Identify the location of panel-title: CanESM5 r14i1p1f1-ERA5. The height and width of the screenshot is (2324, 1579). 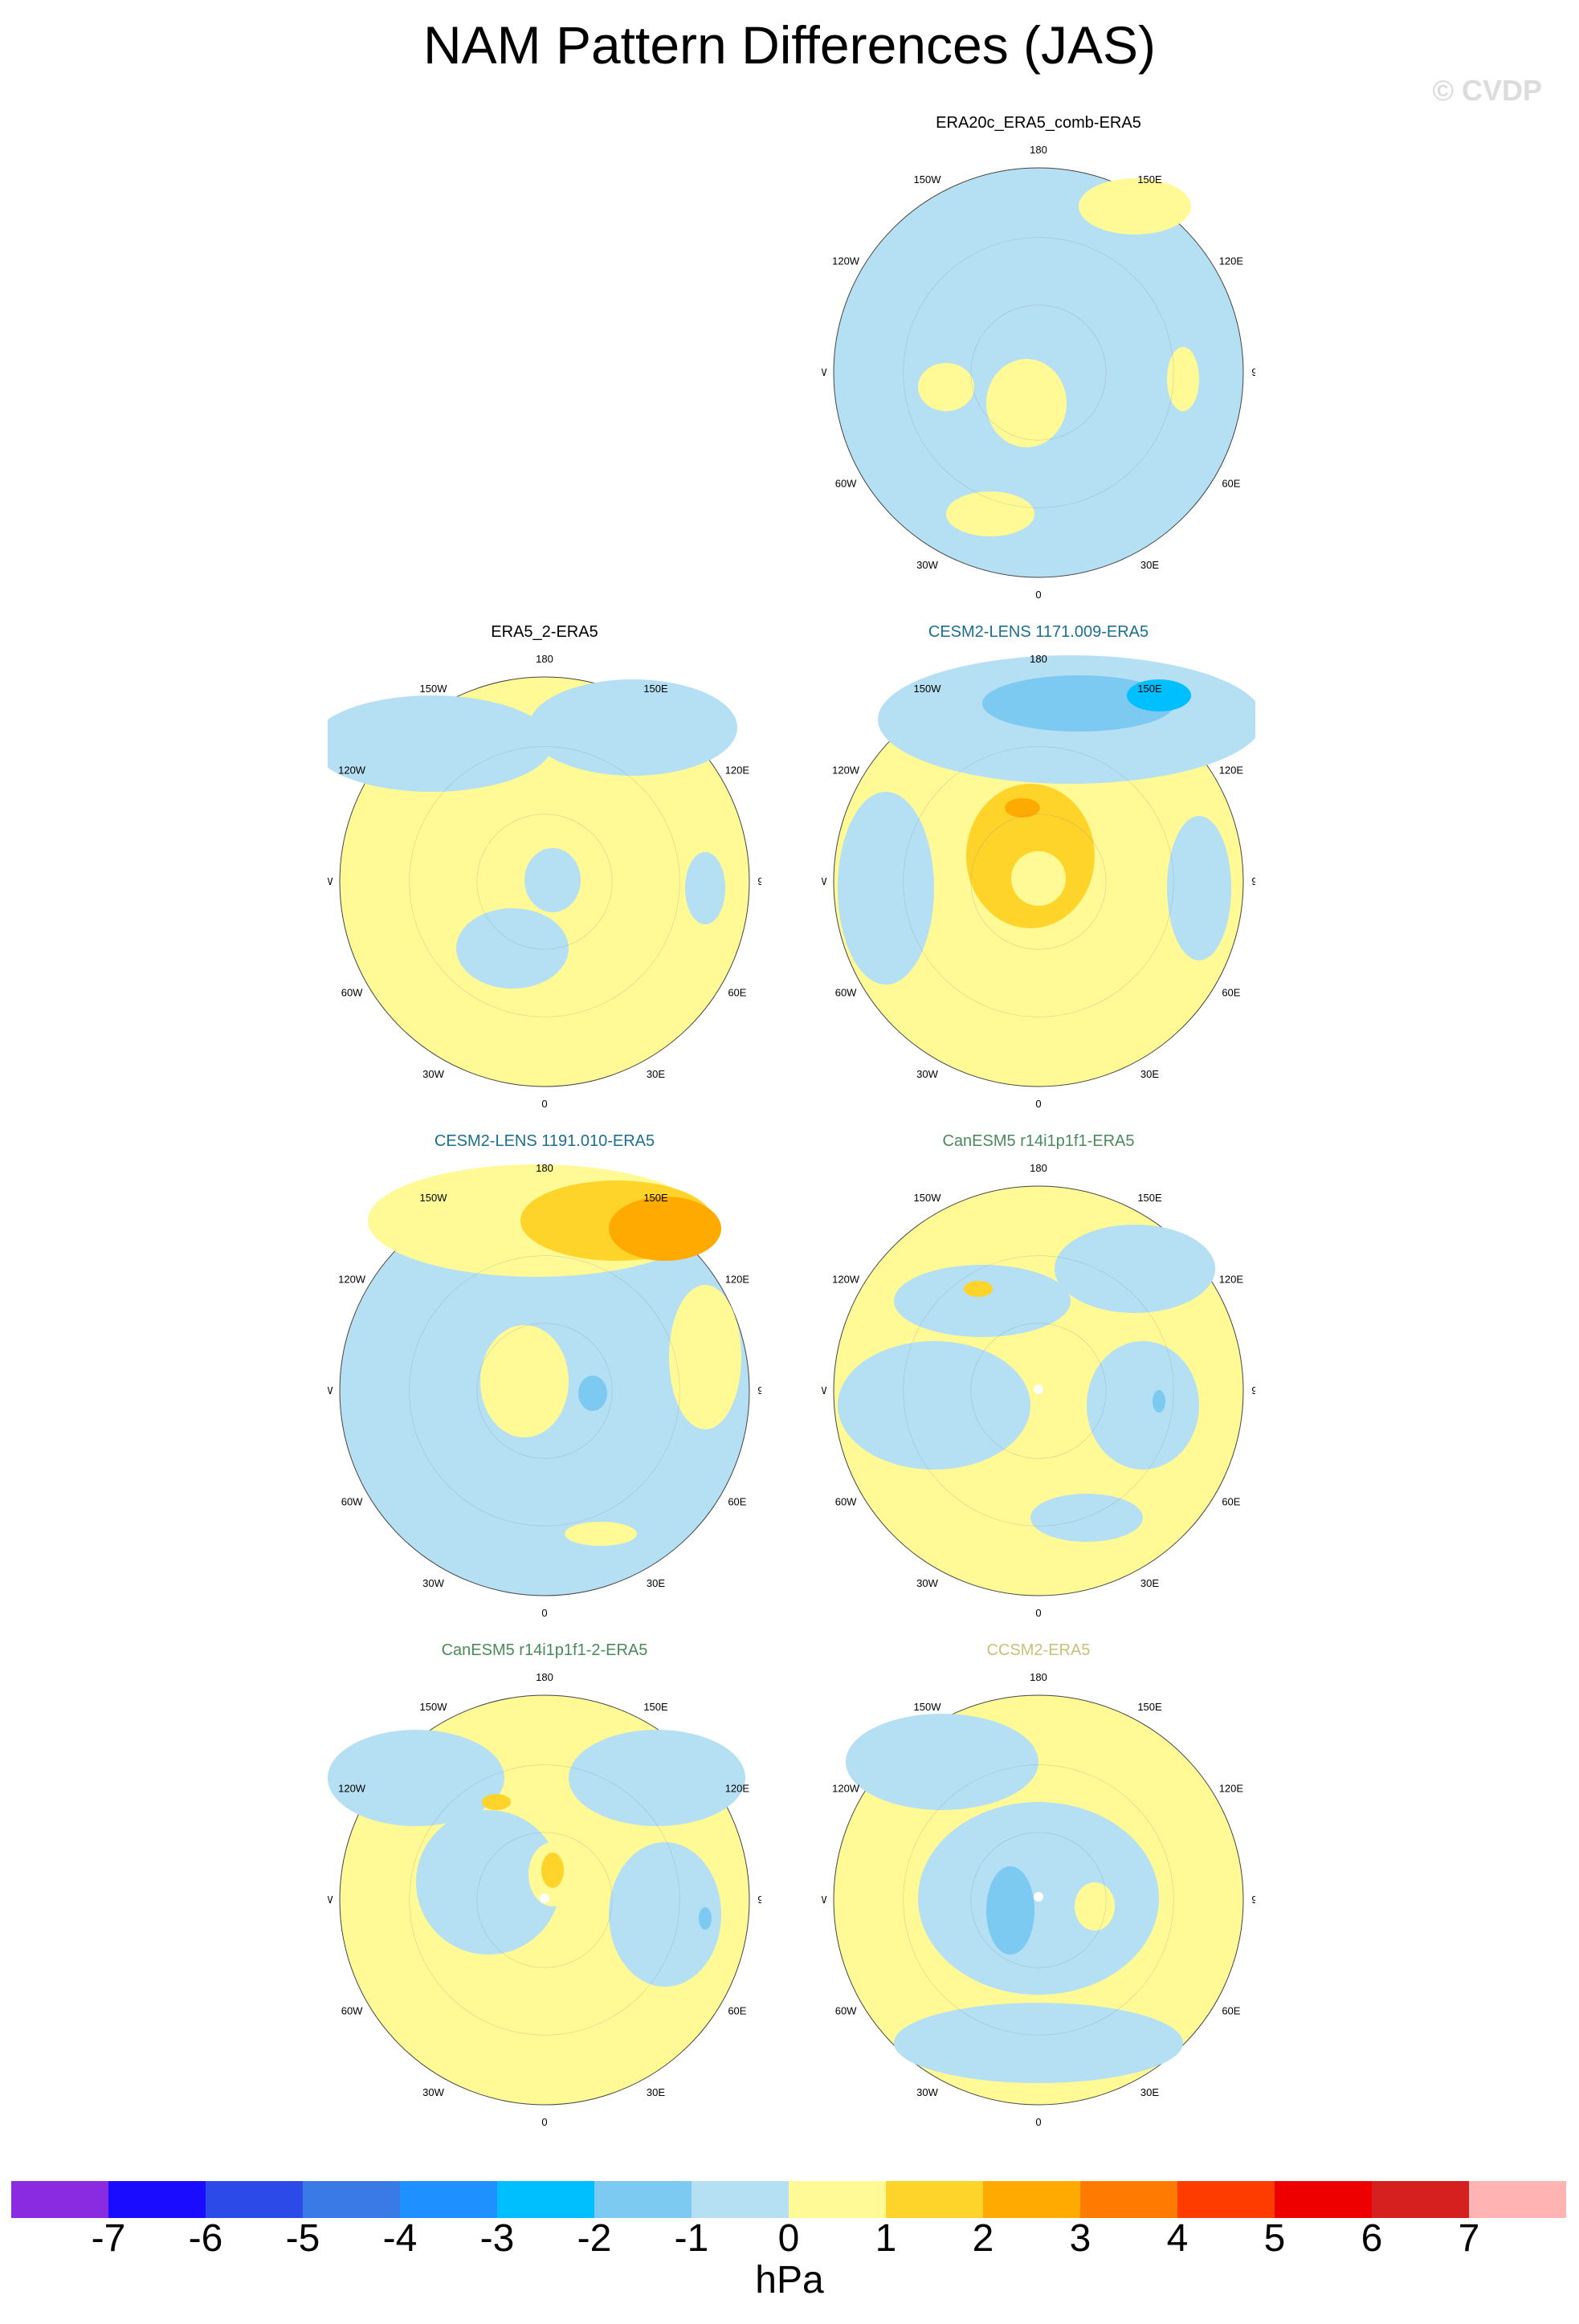
(1038, 1141).